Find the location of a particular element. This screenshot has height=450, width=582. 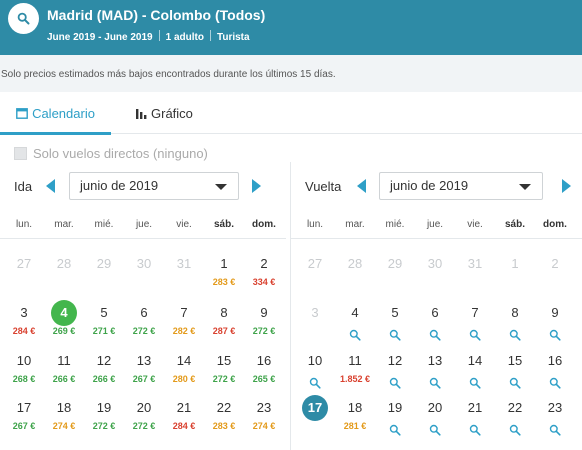

calendar-day: 12 is located at coordinates (395, 377).